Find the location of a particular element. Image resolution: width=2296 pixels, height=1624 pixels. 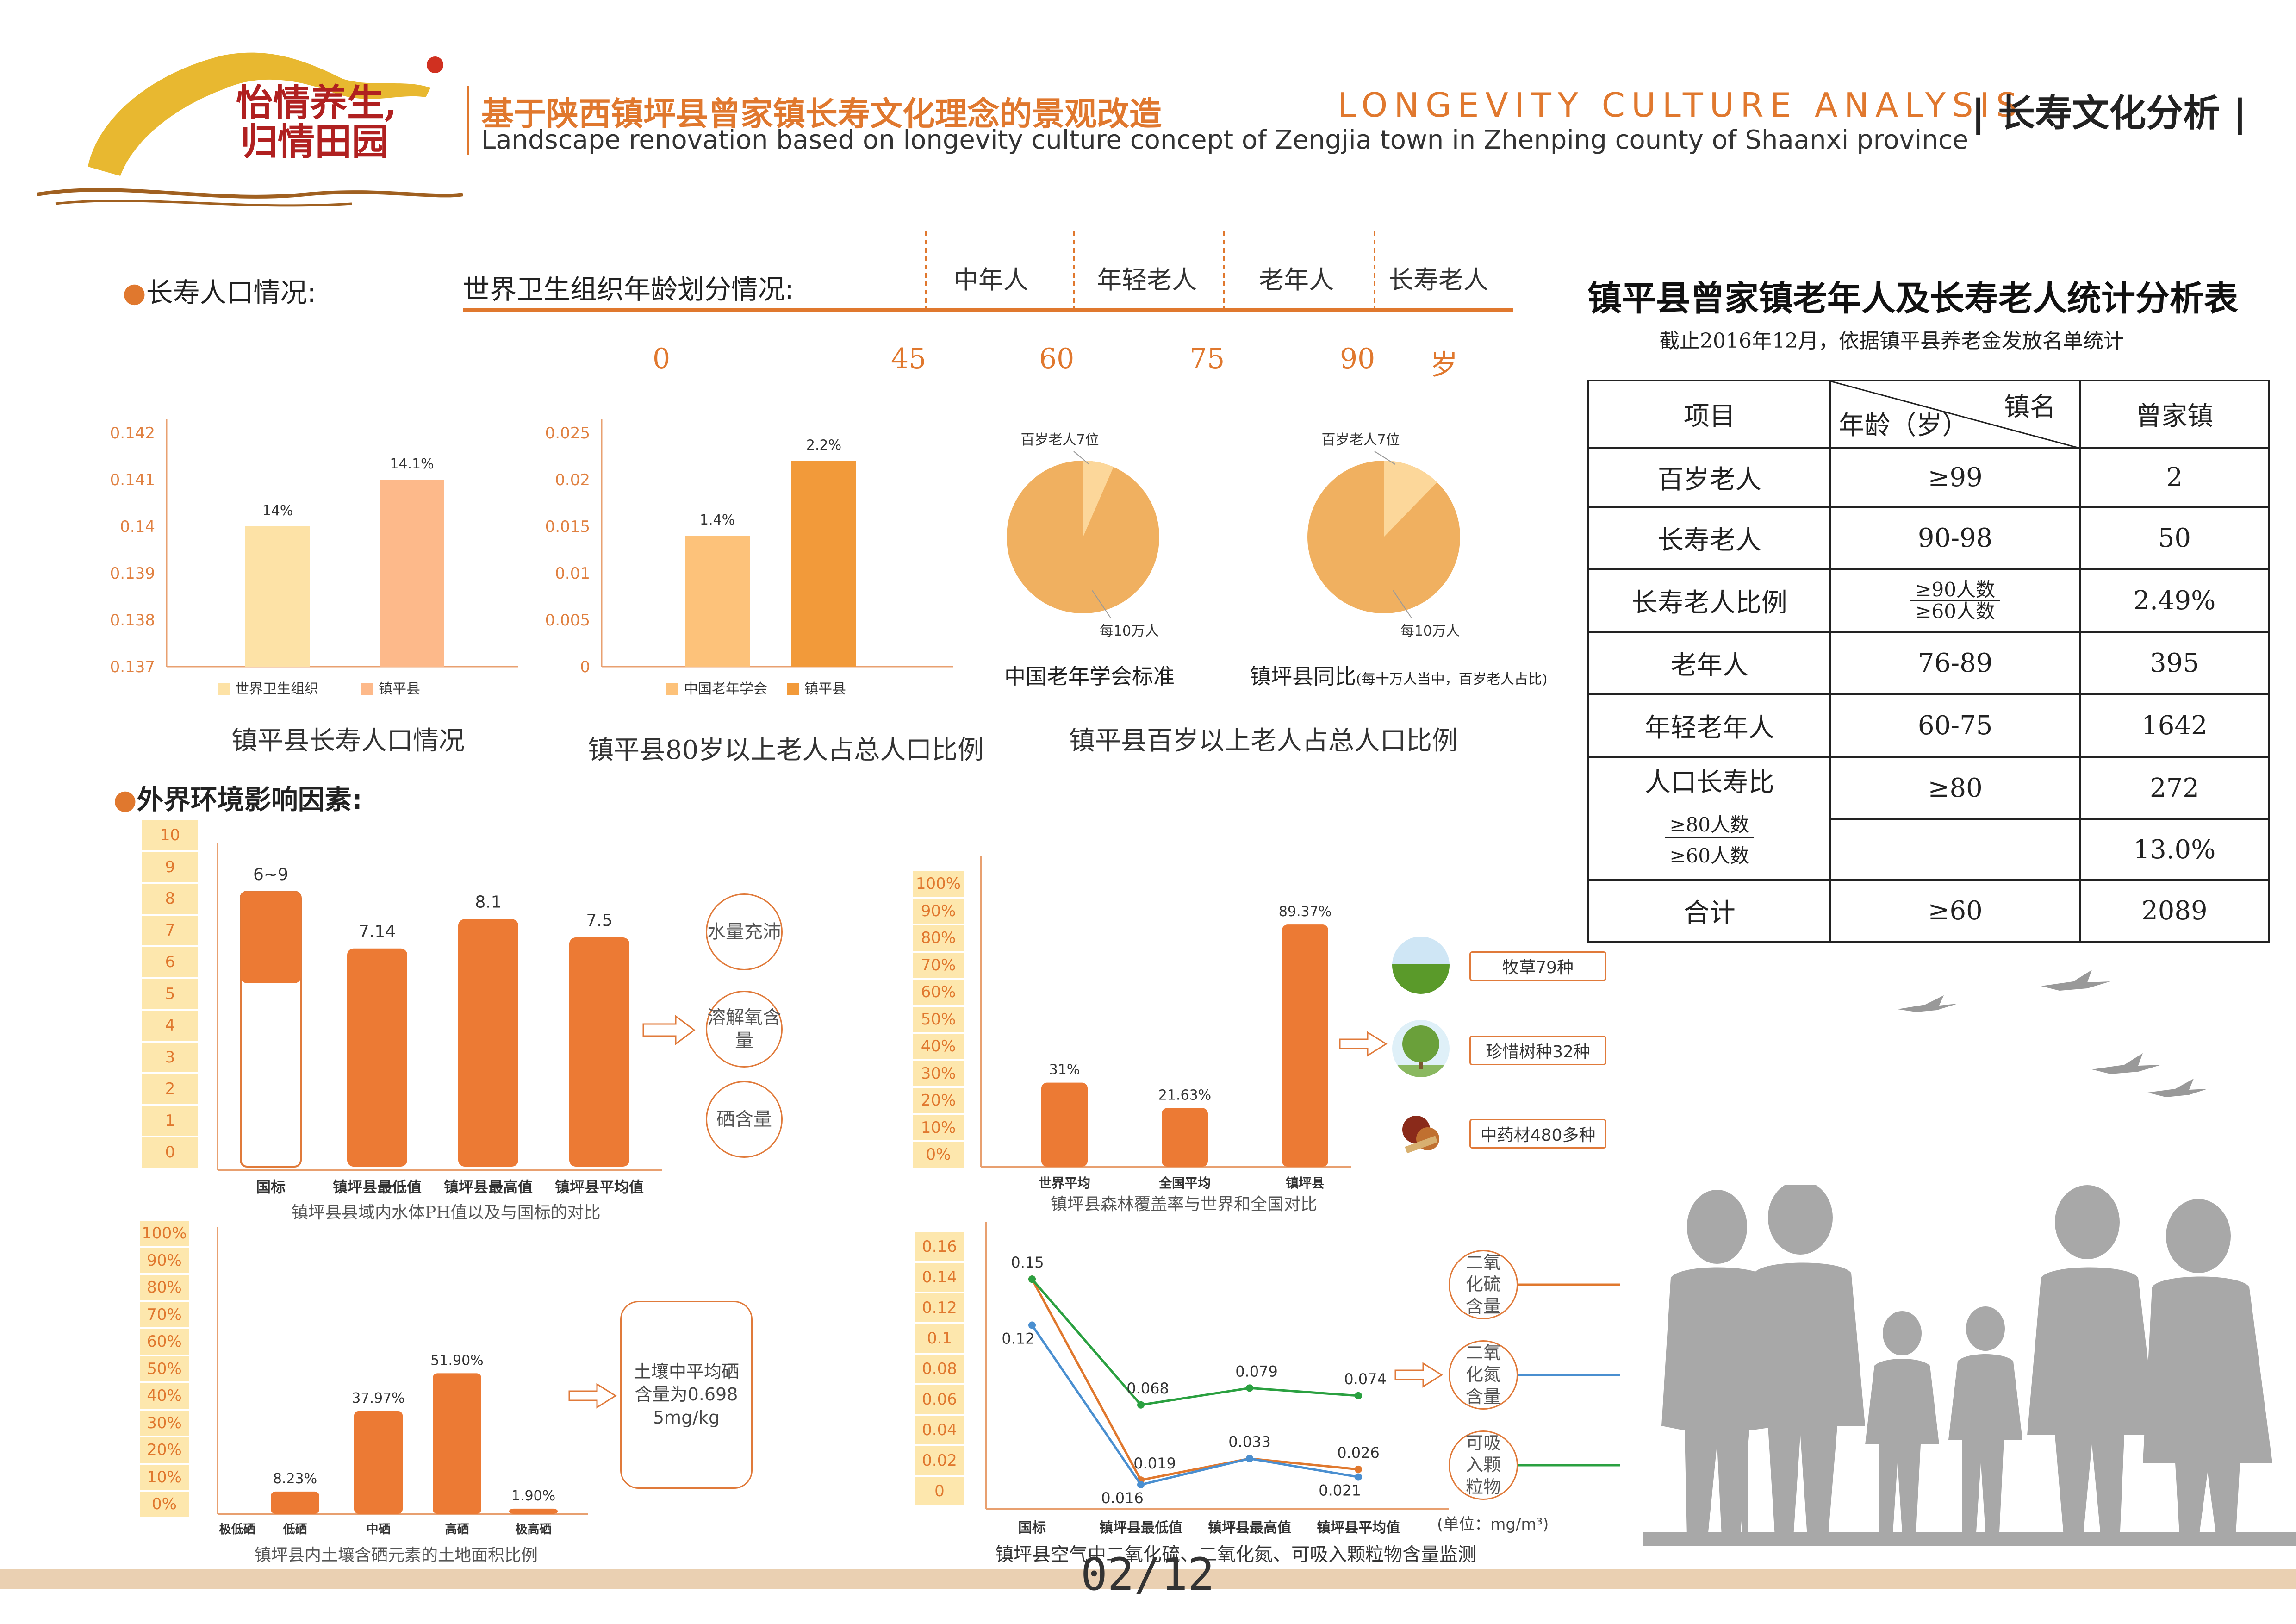

y-tick-label: 0% is located at coordinates (164, 1504).